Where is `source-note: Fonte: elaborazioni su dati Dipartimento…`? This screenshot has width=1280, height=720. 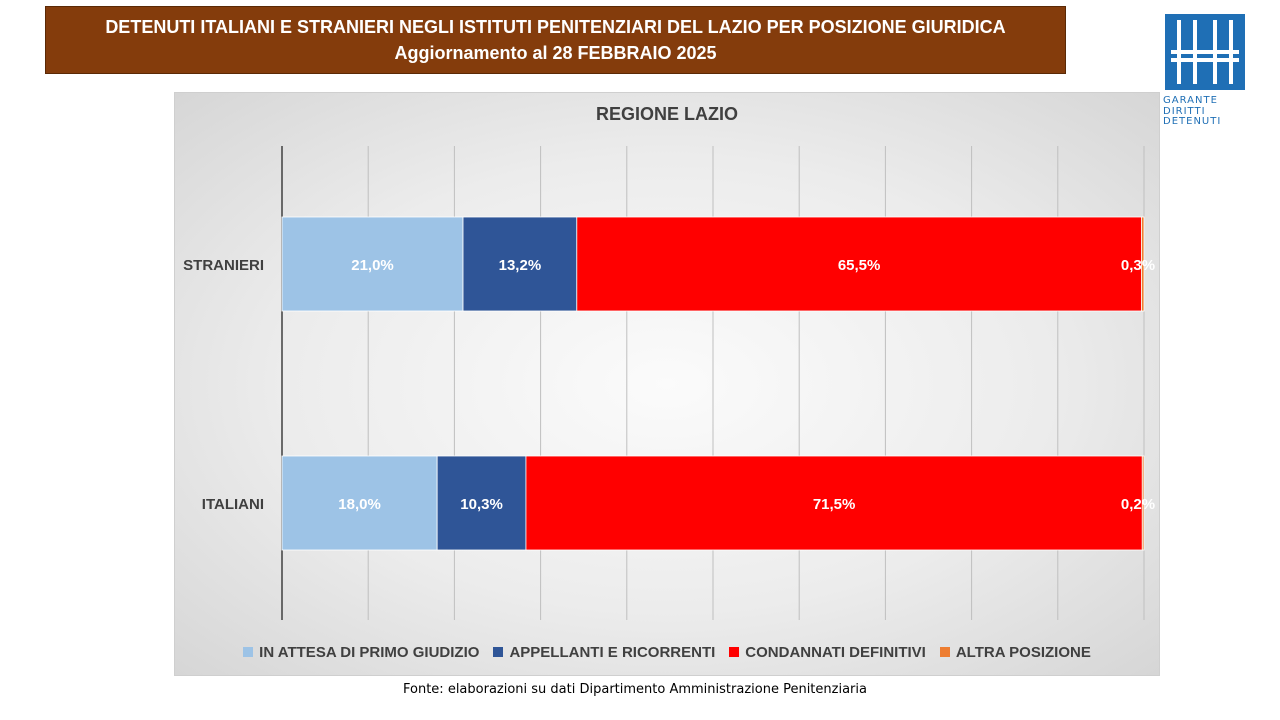
source-note: Fonte: elaborazioni su dati Dipartimento… is located at coordinates (635, 689).